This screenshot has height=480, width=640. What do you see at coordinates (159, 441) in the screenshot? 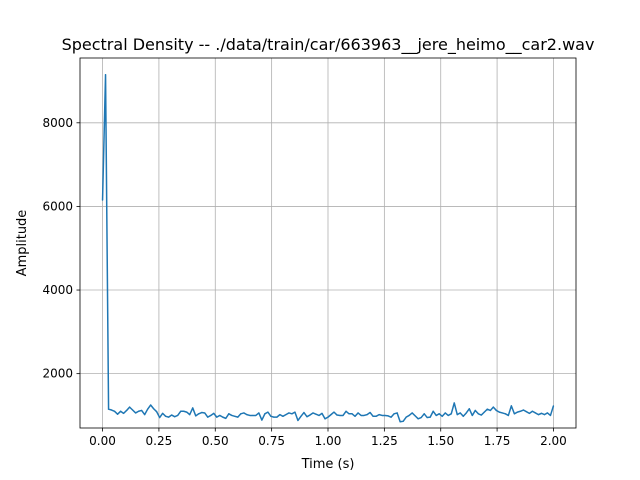
I see `x-tick-label: 0.25` at bounding box center [159, 441].